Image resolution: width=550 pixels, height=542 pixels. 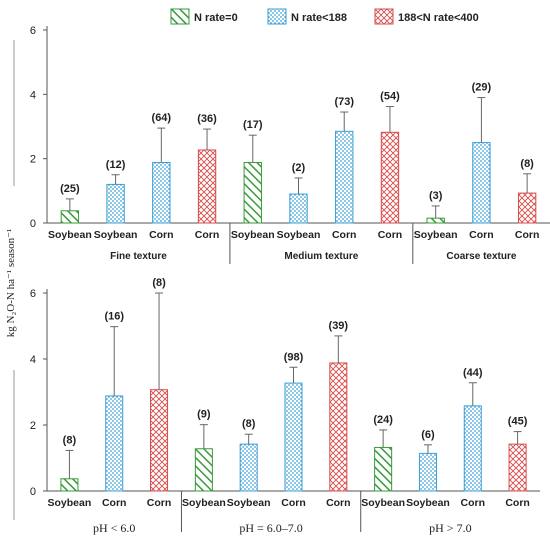 What do you see at coordinates (270, 528) in the screenshot?
I see `group-label: pH = 6.0–7.0` at bounding box center [270, 528].